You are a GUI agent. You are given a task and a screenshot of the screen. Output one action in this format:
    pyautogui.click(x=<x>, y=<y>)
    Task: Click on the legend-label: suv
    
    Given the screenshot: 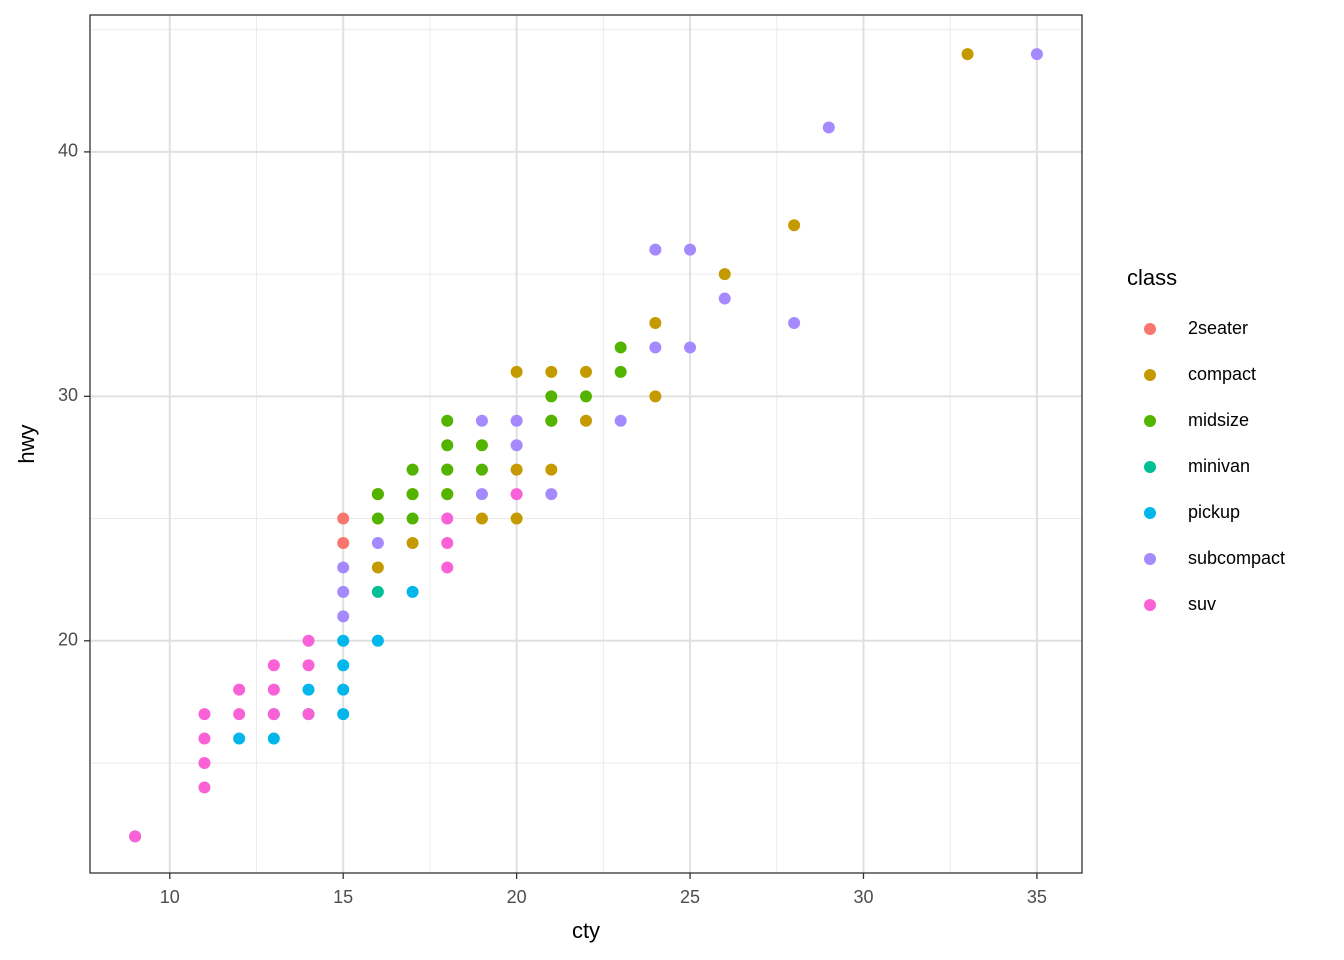 What is the action you would take?
    pyautogui.click(x=1202, y=604)
    